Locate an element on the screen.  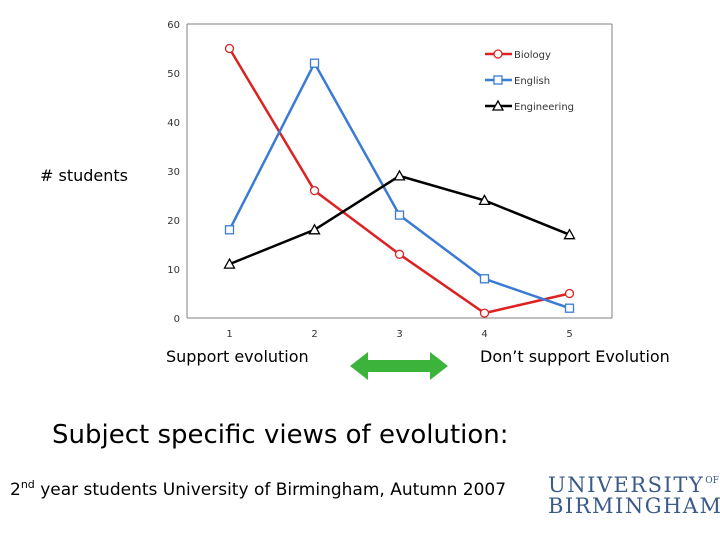
legend-item-engineering: Engineering is located at coordinates (529, 106).